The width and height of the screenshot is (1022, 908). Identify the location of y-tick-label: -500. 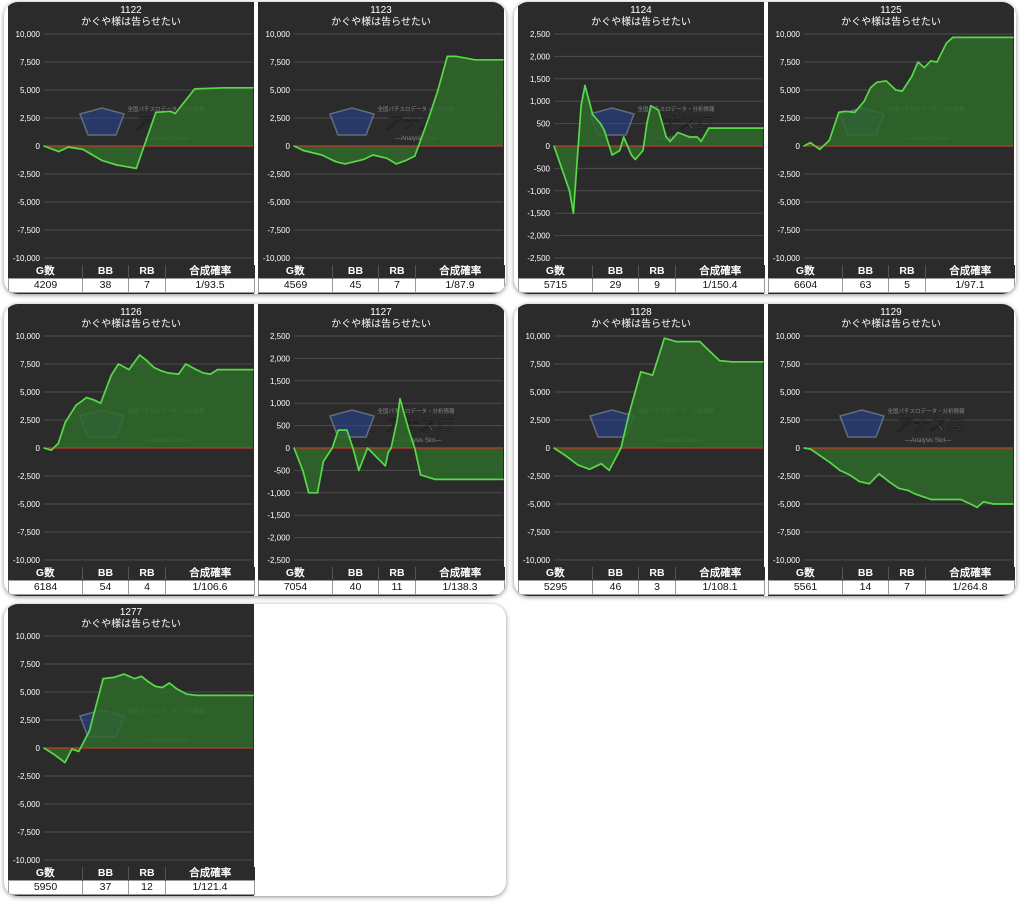
(542, 168).